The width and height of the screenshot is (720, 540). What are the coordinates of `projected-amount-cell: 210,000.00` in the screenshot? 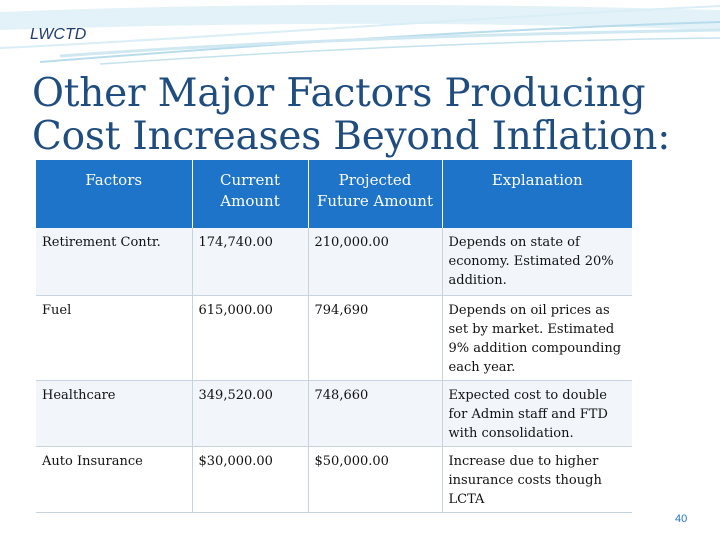 It's located at (375, 262).